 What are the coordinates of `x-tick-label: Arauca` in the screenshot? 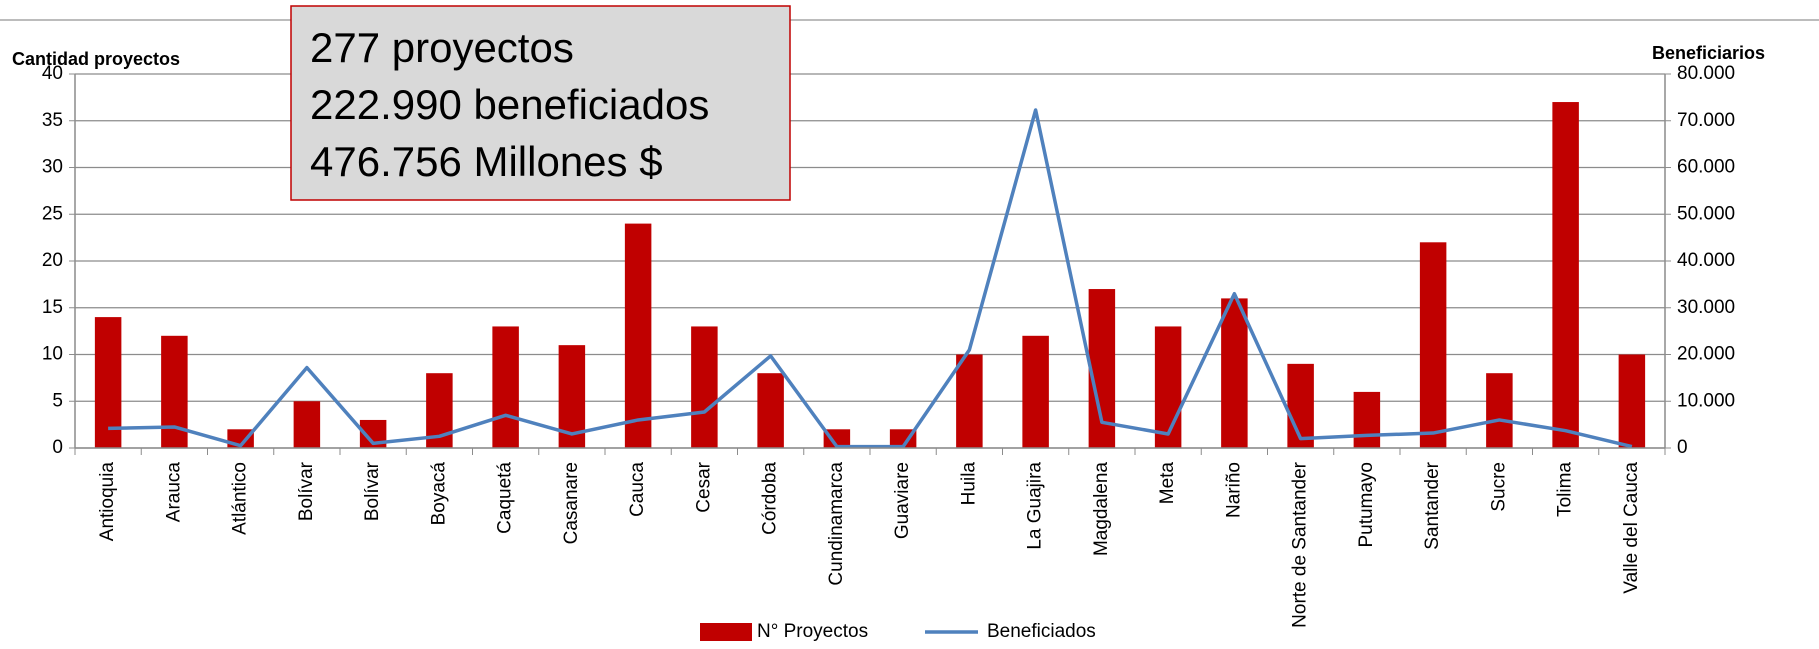 It's located at (173, 492).